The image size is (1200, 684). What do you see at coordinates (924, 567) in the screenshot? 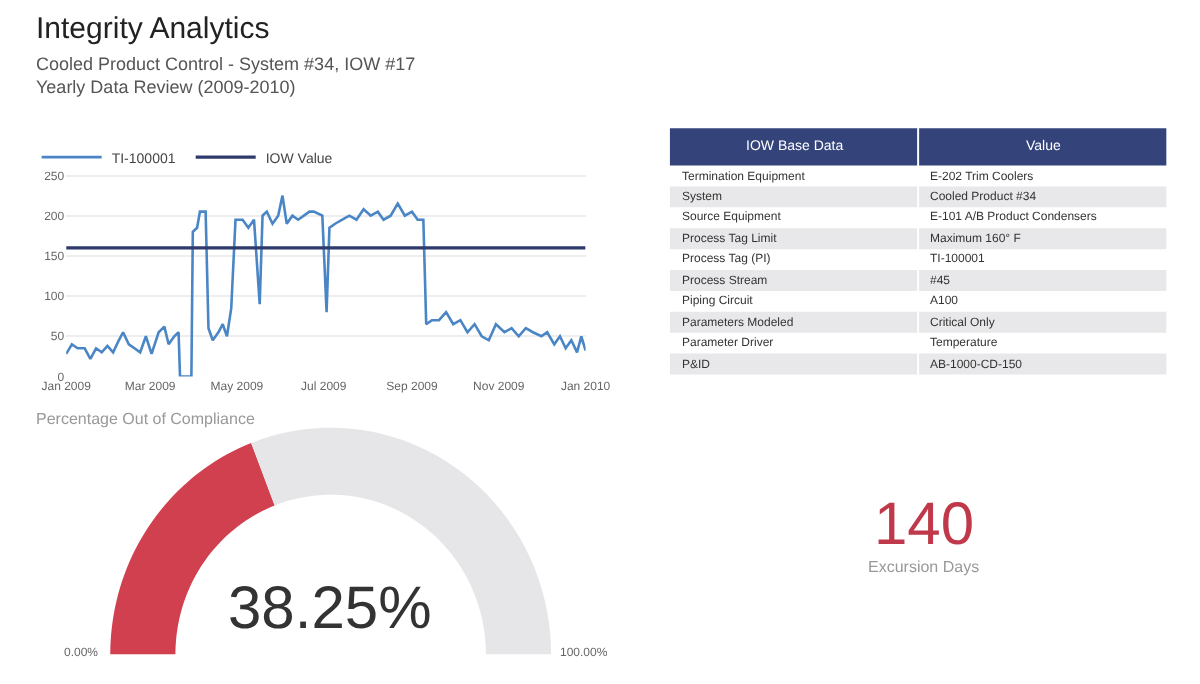
I see `category-label: Excursion Days` at bounding box center [924, 567].